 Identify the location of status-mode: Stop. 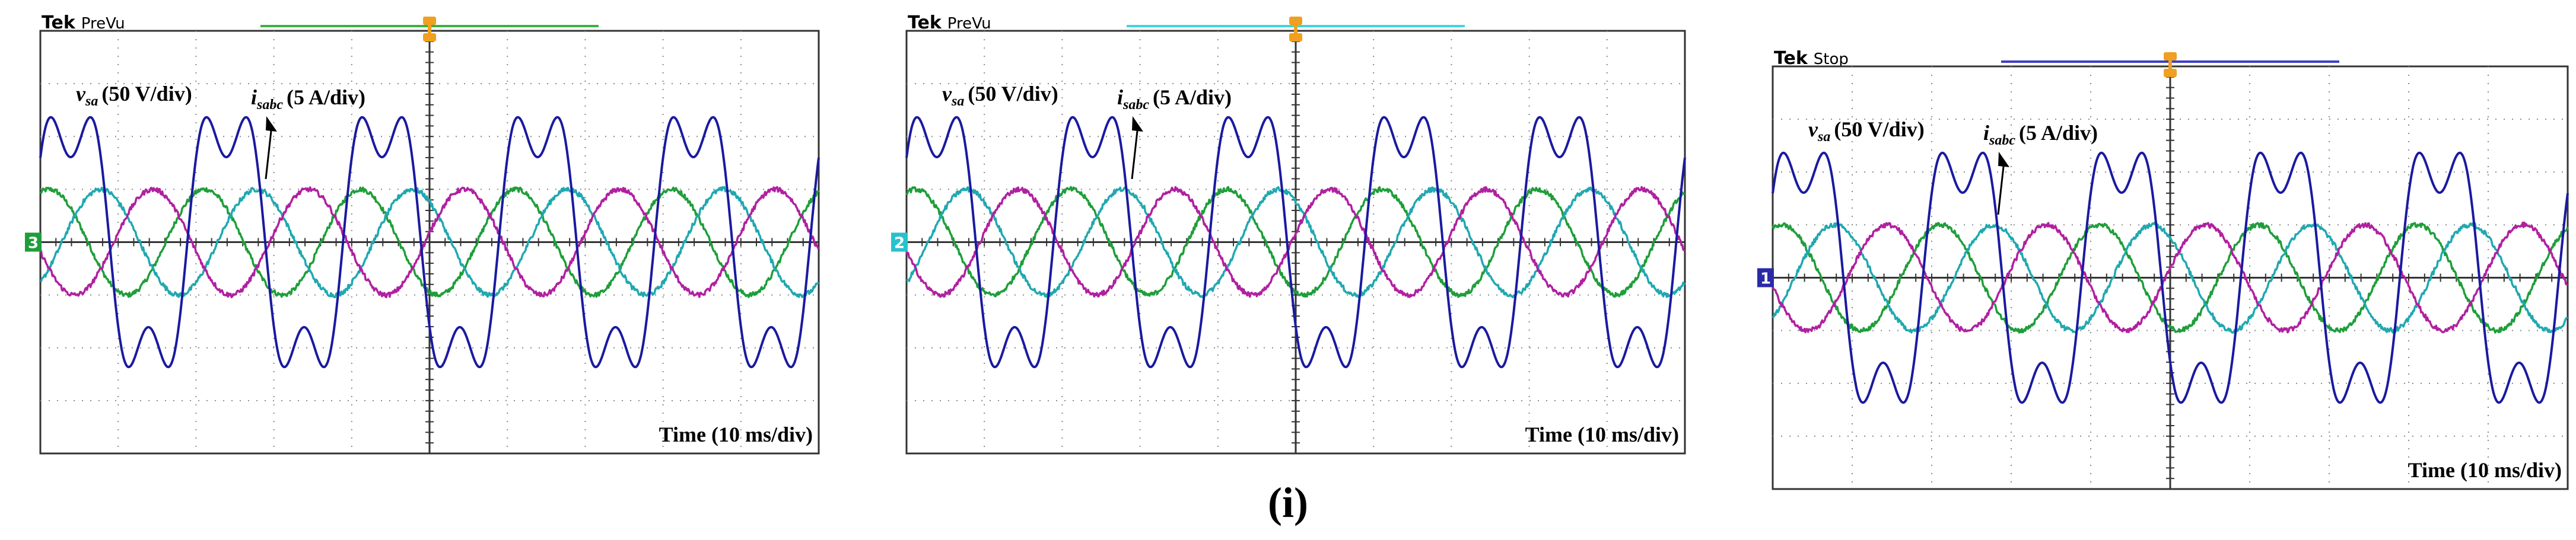
(1831, 59).